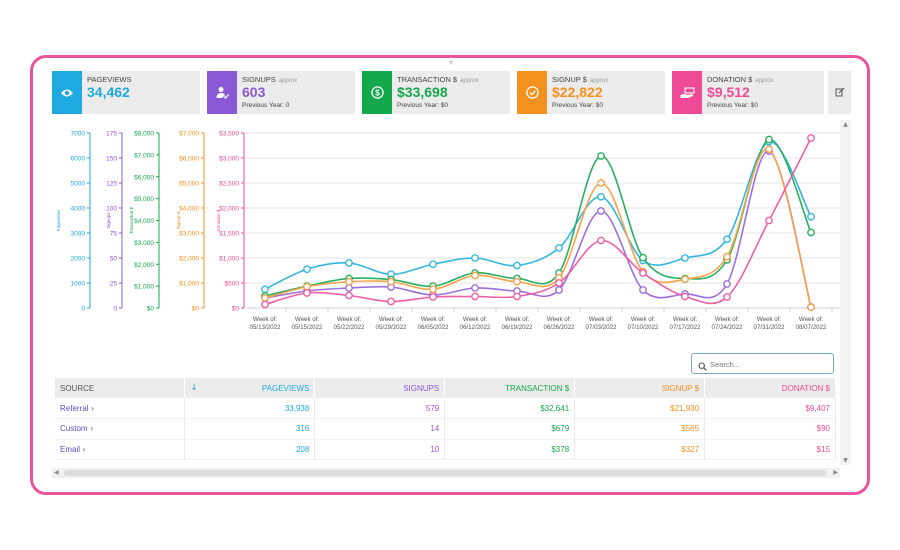 The image size is (900, 550). I want to click on vertical-scrollbar: ▲ ▼, so click(845, 292).